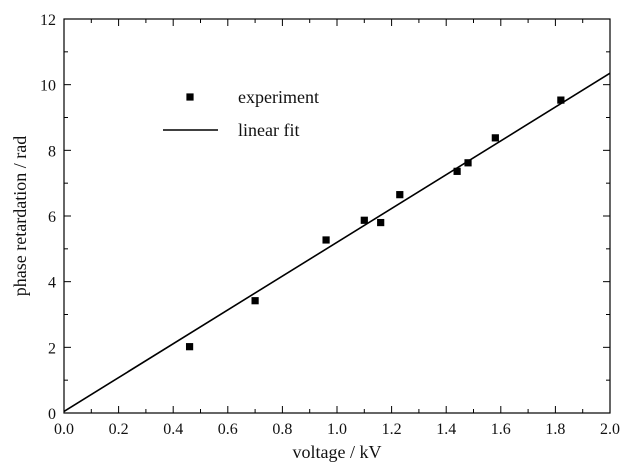  What do you see at coordinates (392, 429) in the screenshot?
I see `x-tick-label: 1.2` at bounding box center [392, 429].